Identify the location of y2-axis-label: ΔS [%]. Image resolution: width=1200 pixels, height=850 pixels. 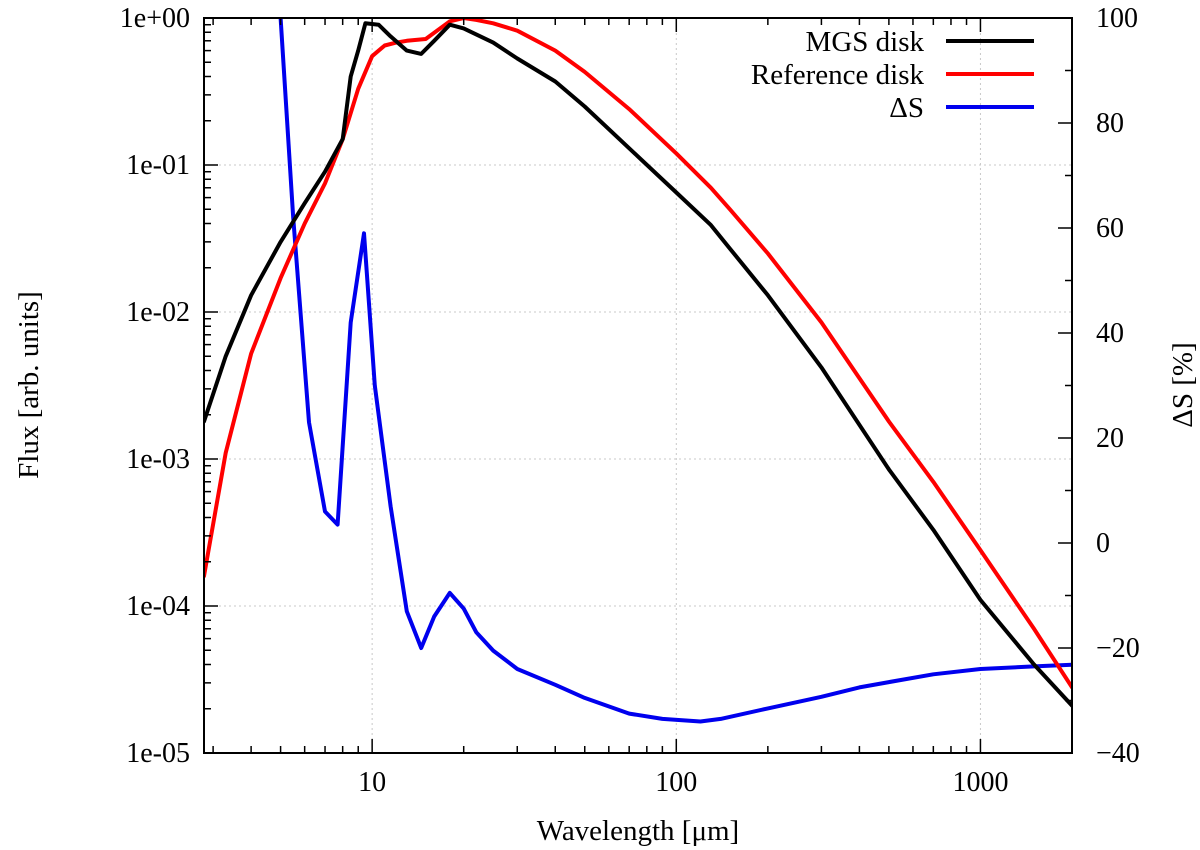
(1183, 385).